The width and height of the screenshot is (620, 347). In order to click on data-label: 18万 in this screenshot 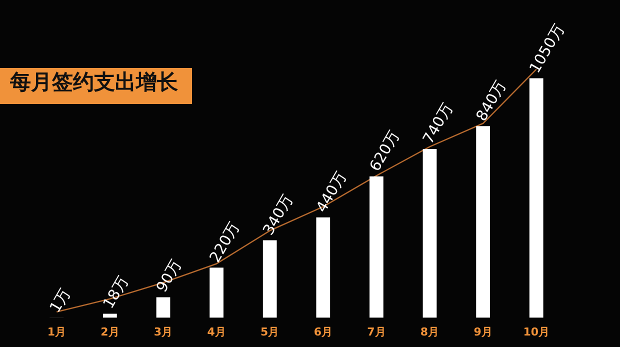, I will do `click(115, 292)`.